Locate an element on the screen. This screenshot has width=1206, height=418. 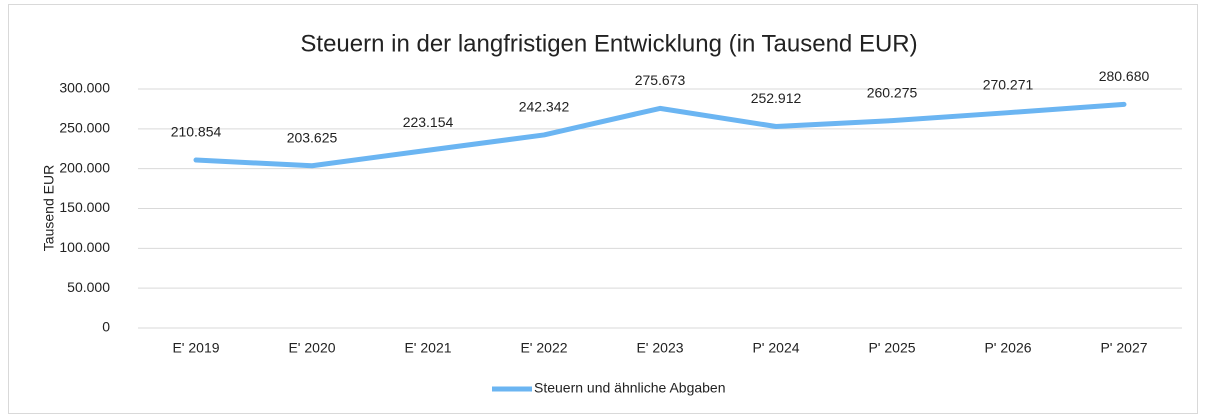
y-tick-label: 200.000 is located at coordinates (84, 167).